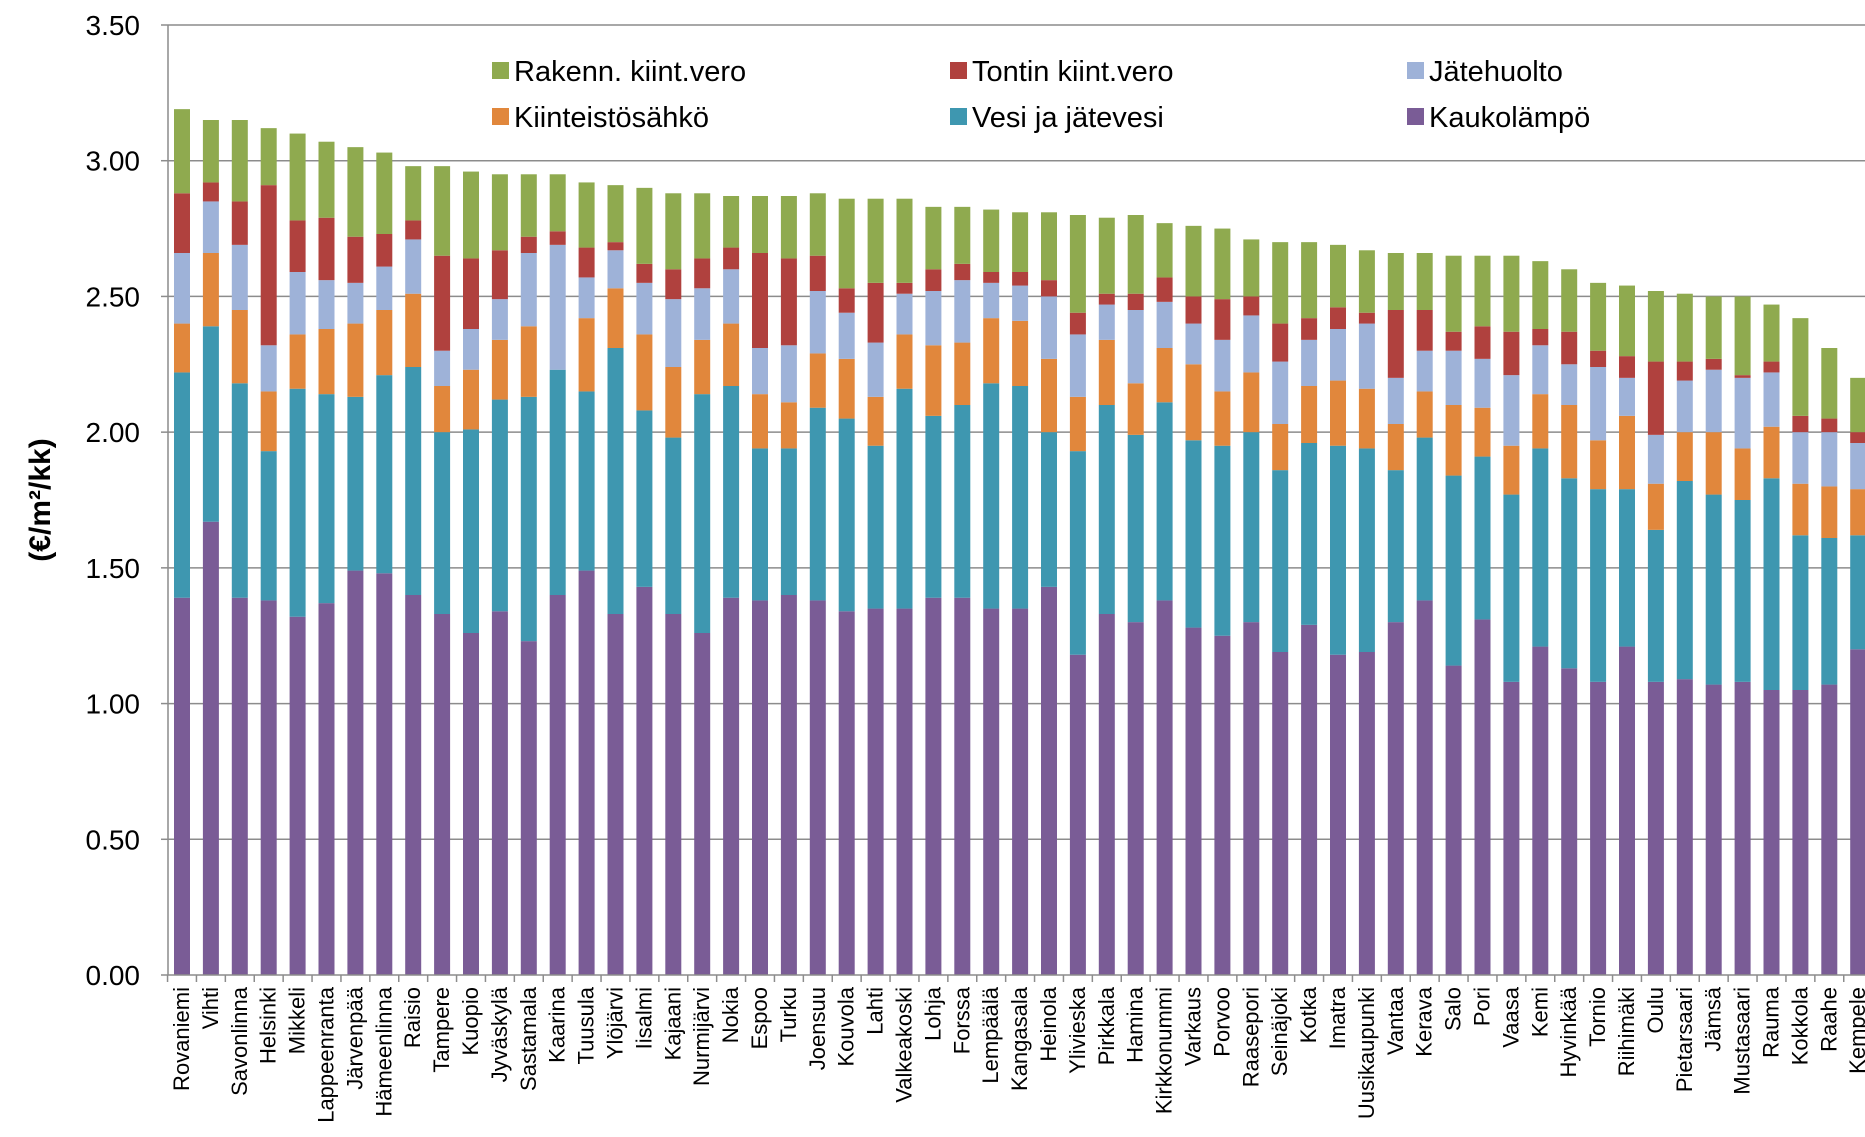 The height and width of the screenshot is (1137, 1865). I want to click on bar-stack-Raasepori, so click(1251, 607).